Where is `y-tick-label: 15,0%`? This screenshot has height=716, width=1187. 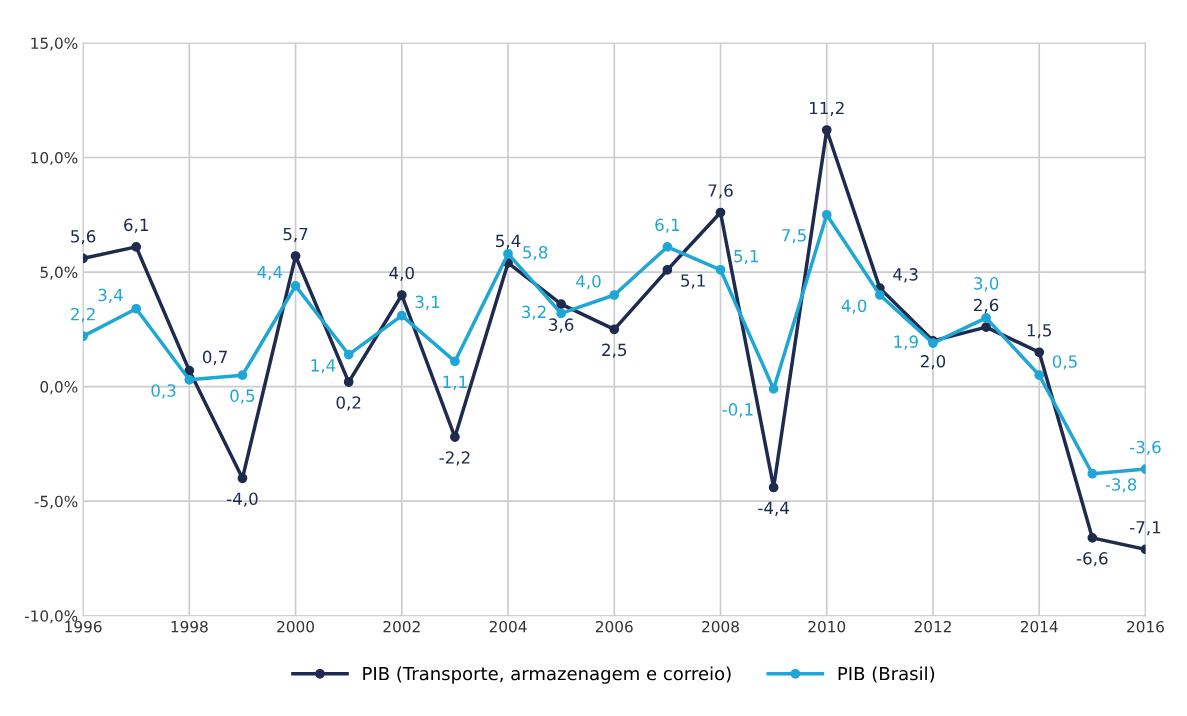
y-tick-label: 15,0% is located at coordinates (54, 44).